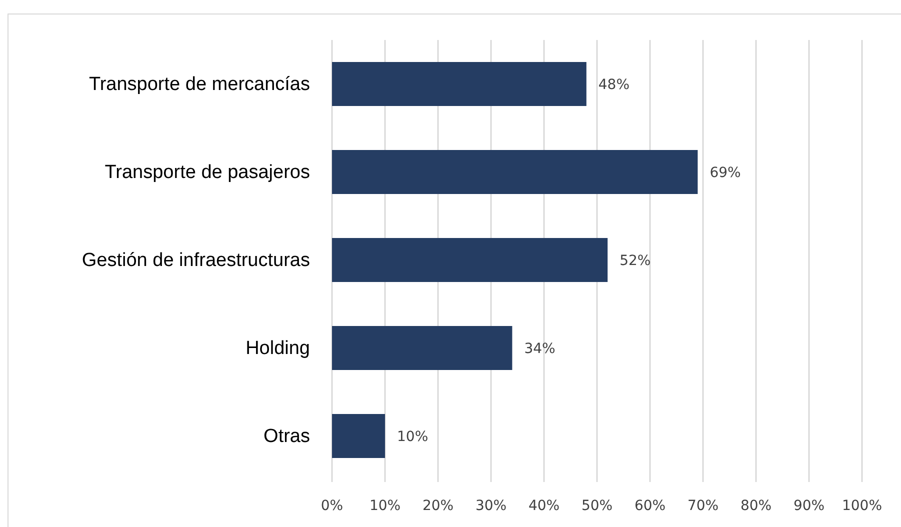  Describe the element at coordinates (635, 260) in the screenshot. I see `data-label: 52%` at that location.